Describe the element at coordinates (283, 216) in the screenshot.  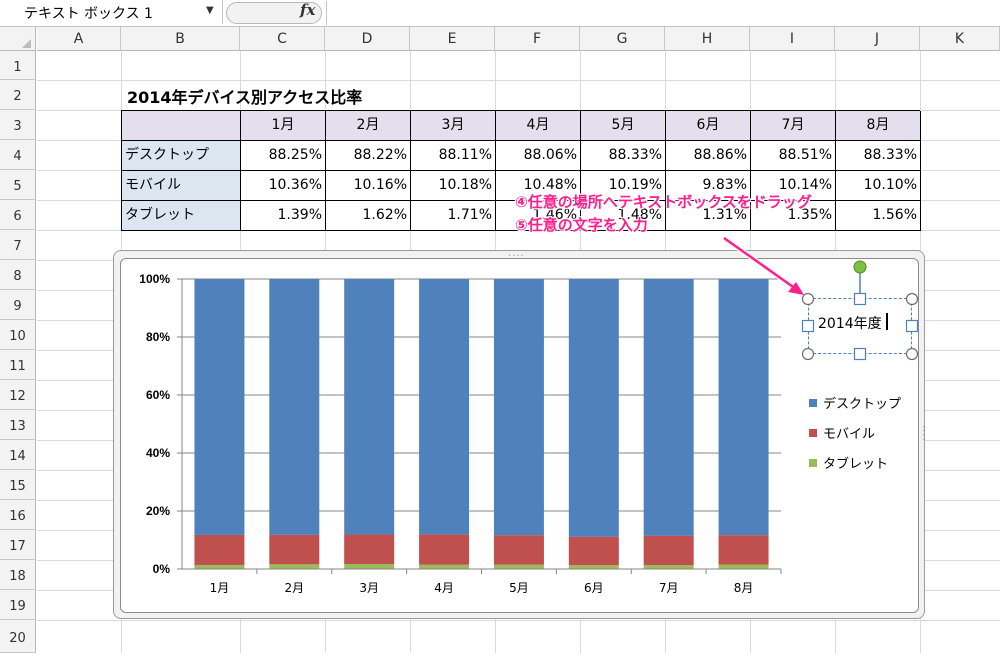
I see `value-cell: 1.39%` at that location.